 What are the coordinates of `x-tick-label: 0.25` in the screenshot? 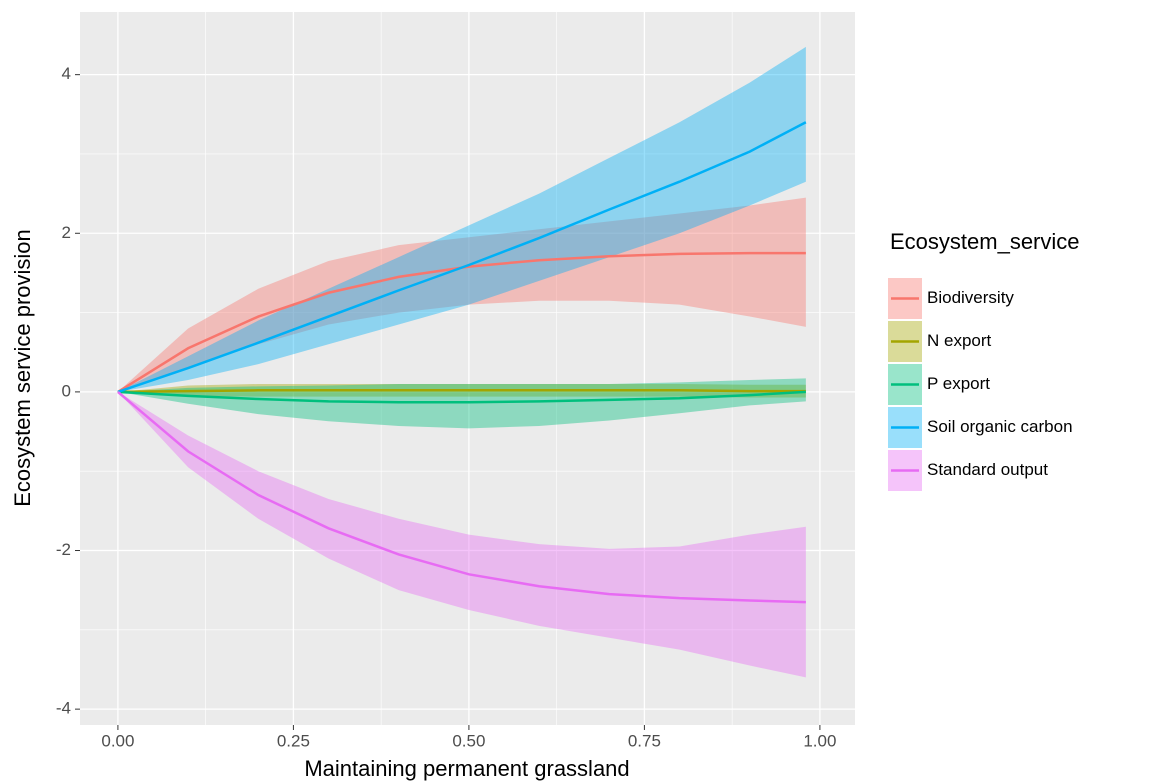 It's located at (293, 740).